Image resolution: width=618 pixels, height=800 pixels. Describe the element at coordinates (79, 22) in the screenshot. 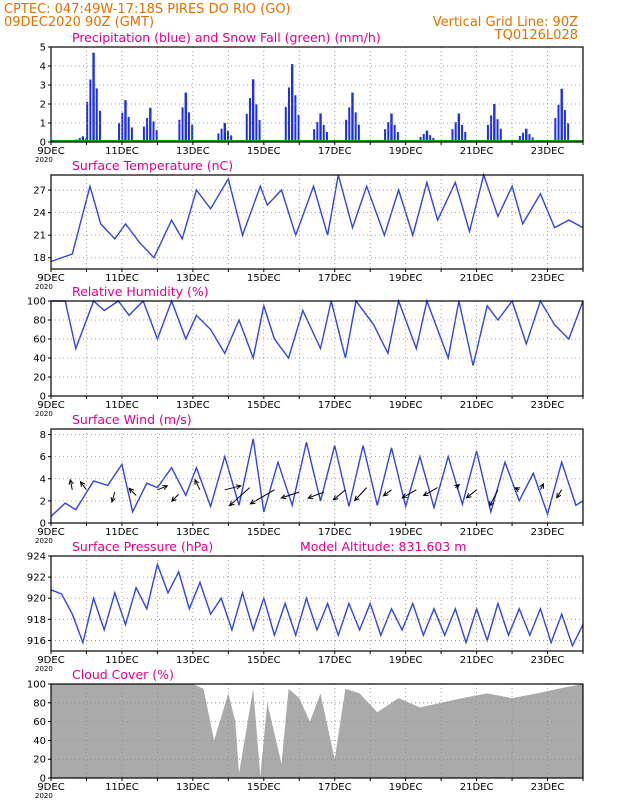

I see `header-date: 09DEC2020 90Z (GMT)` at that location.